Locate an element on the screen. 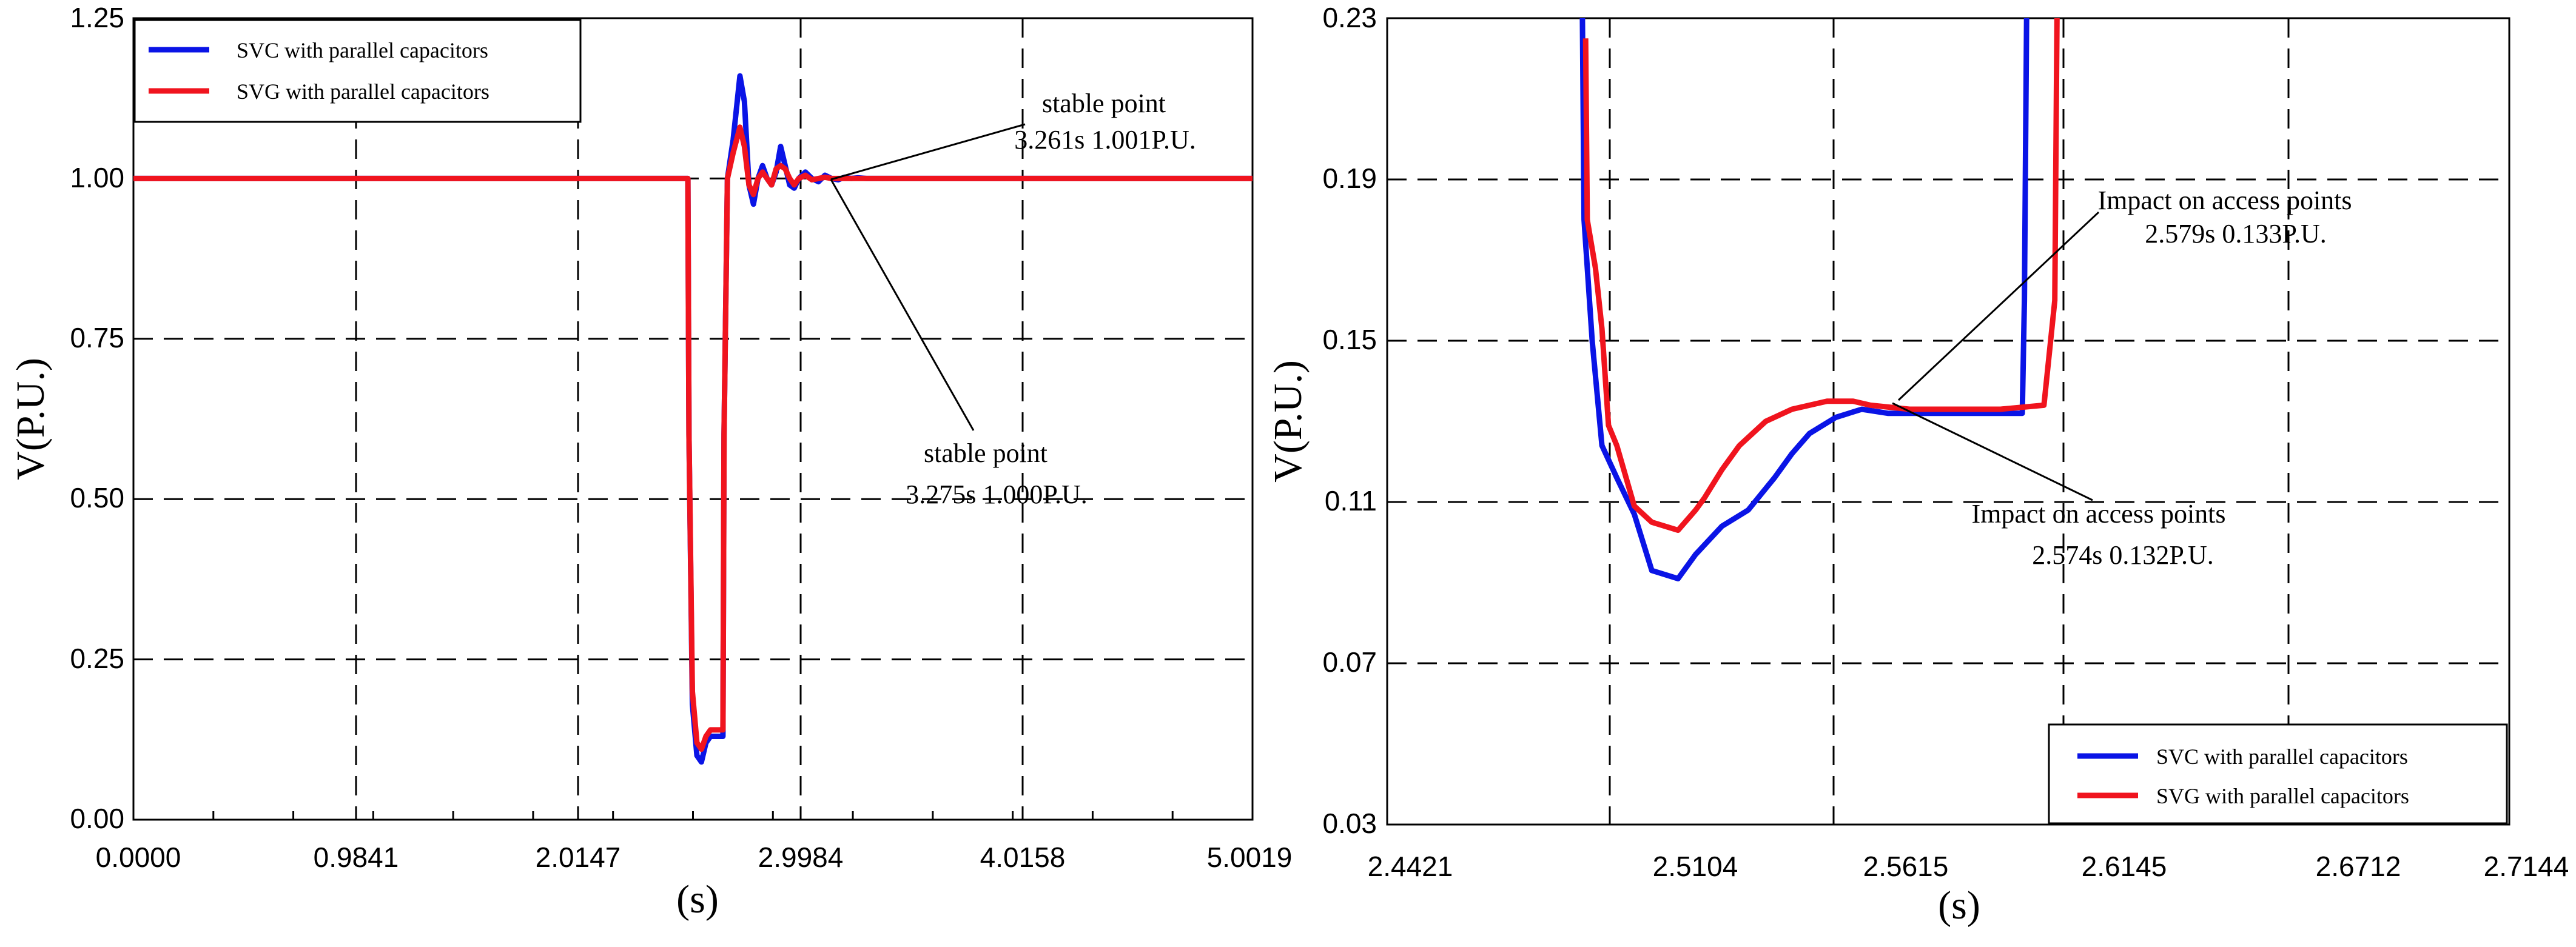 Image resolution: width=2576 pixels, height=947 pixels. annotation-value: 2.574s 0.132P.U. is located at coordinates (2123, 555).